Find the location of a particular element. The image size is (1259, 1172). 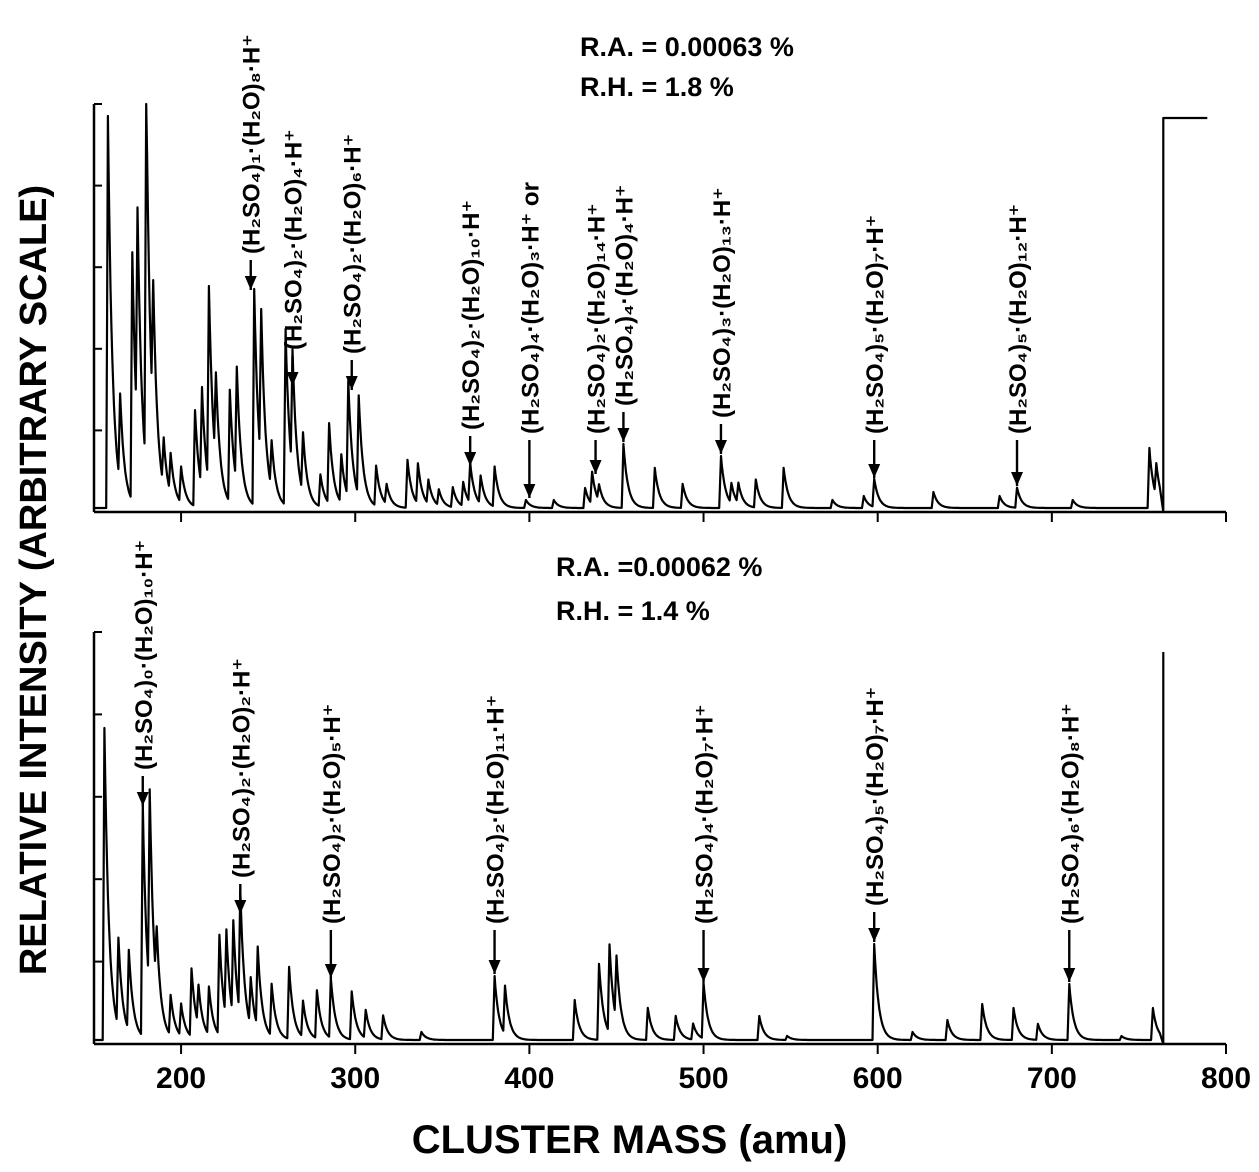

peak-label: (H₂SO₄)₂·(H₂O)₆·H⁺ is located at coordinates (353, 244).